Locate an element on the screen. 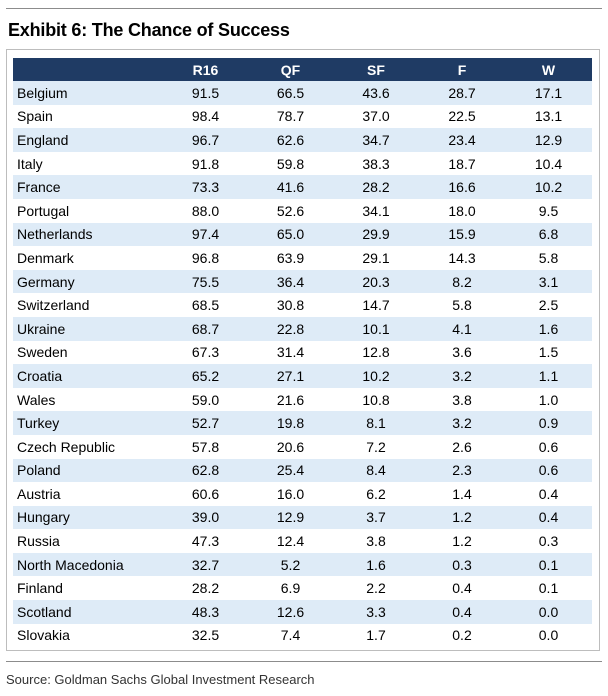 The width and height of the screenshot is (608, 696). value-cell: 12.8 is located at coordinates (376, 352).